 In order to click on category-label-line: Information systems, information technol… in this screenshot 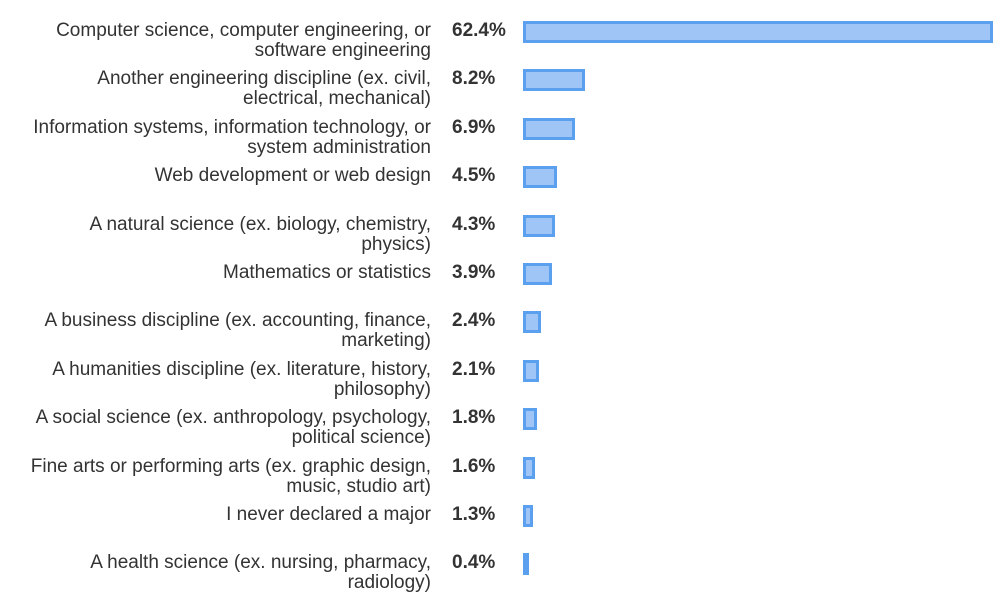, I will do `click(232, 127)`.